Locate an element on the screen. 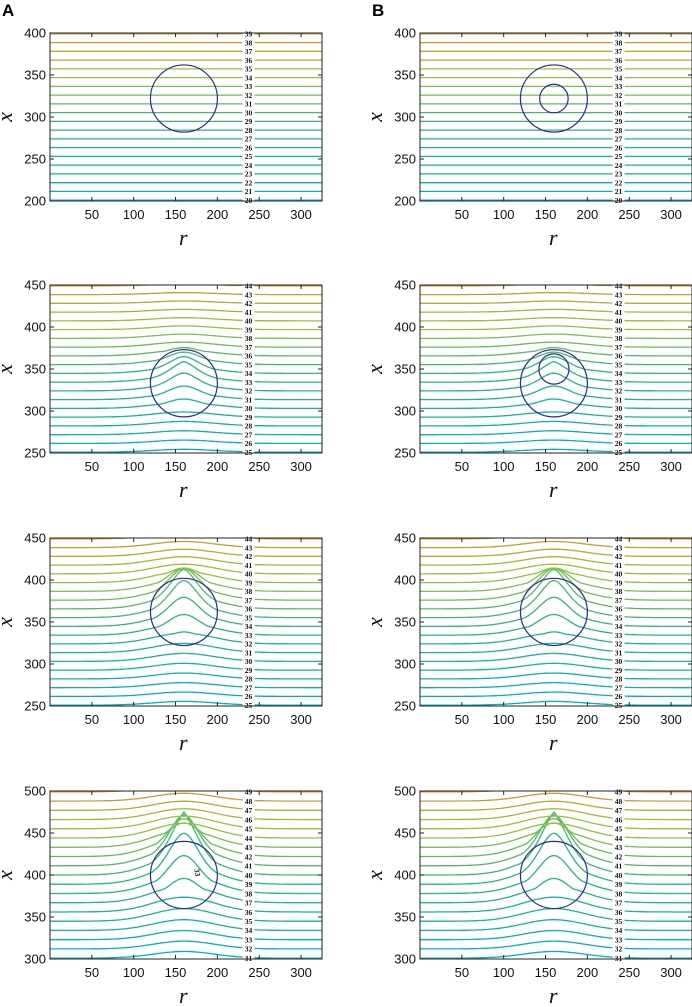 Image resolution: width=692 pixels, height=1007 pixels. contour-label: 34 is located at coordinates (249, 930).